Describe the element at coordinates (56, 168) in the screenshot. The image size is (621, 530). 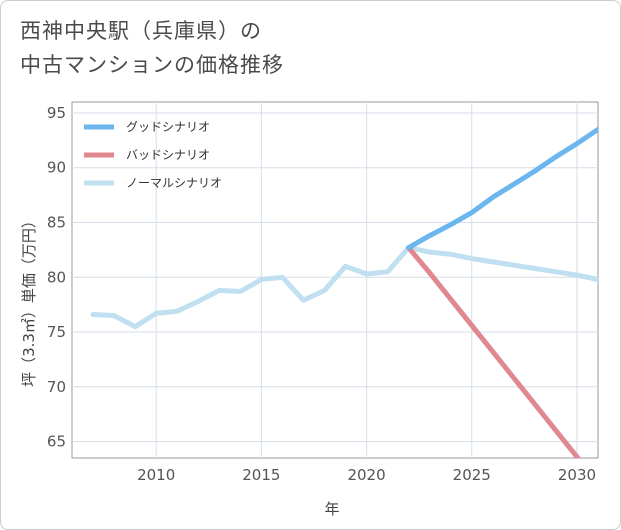
I see `y-tick-label: 90` at that location.